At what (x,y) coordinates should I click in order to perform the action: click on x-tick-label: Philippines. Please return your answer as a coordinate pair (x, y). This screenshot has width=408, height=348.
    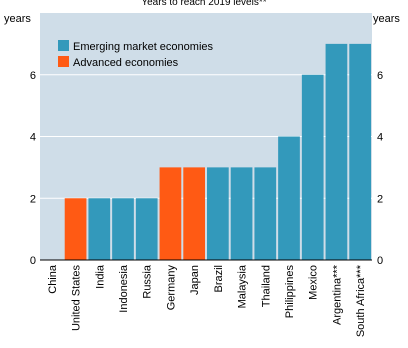
    Looking at the image, I should click on (290, 292).